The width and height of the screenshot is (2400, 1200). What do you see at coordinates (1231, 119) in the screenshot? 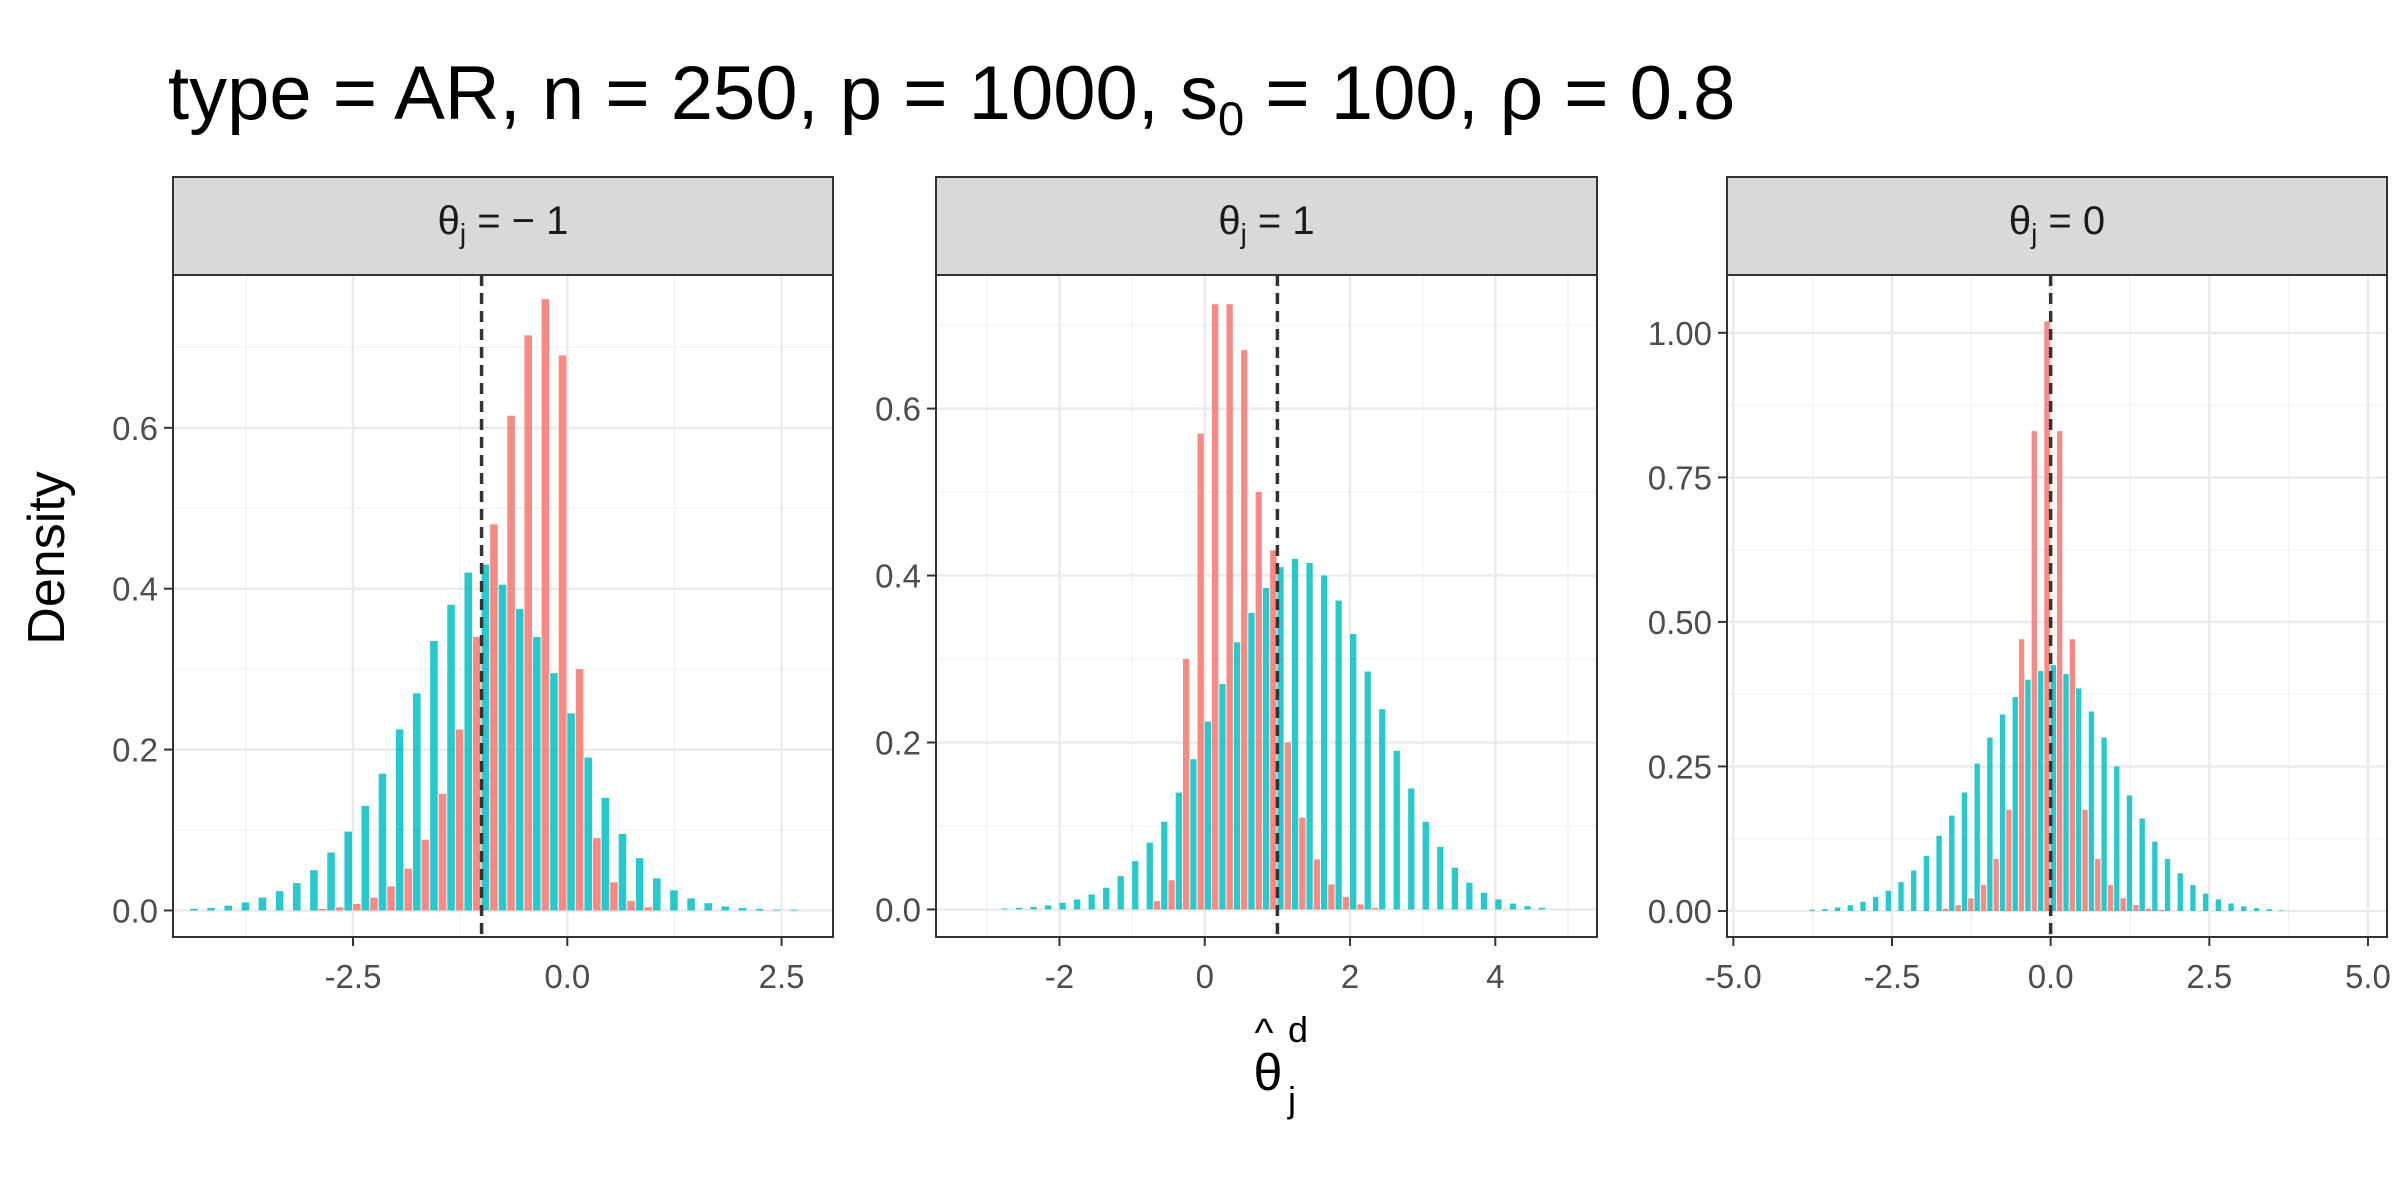
I see `title-subscript: 0` at bounding box center [1231, 119].